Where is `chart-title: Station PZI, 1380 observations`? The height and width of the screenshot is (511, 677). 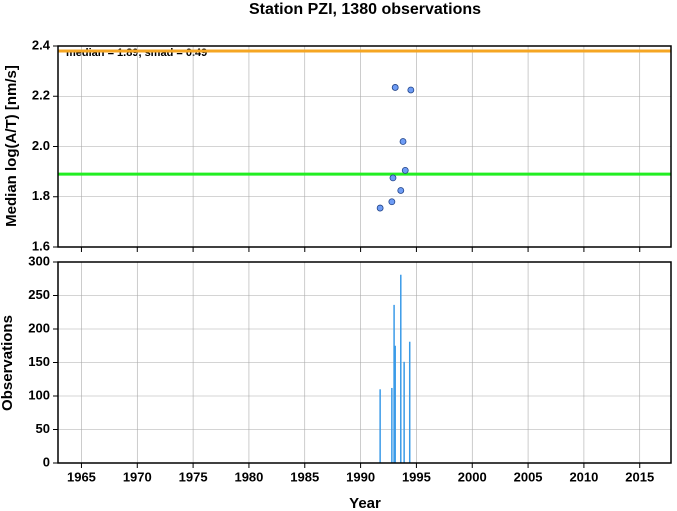
chart-title: Station PZI, 1380 observations is located at coordinates (365, 9).